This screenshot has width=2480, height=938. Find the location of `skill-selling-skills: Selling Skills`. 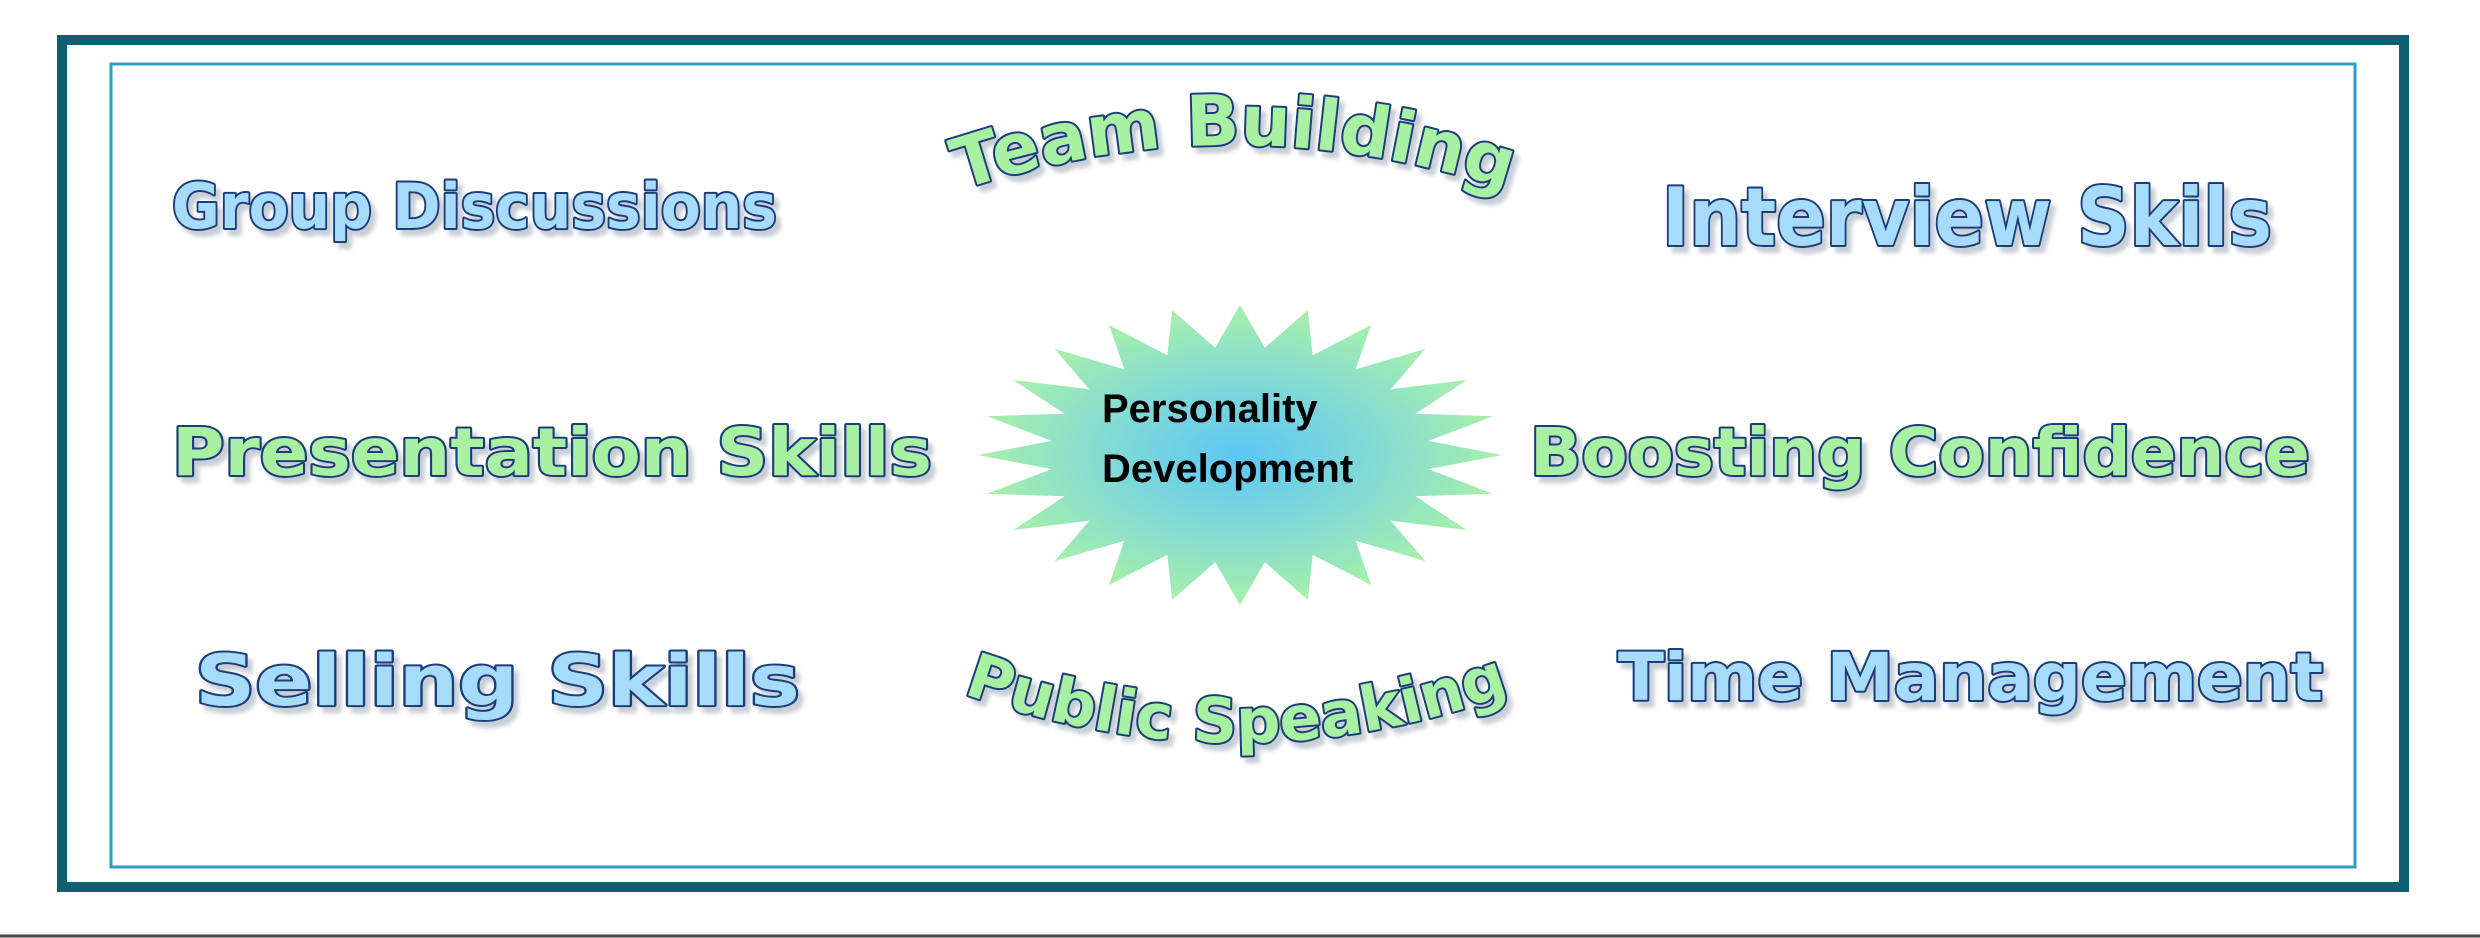

skill-selling-skills: Selling Skills is located at coordinates (497, 681).